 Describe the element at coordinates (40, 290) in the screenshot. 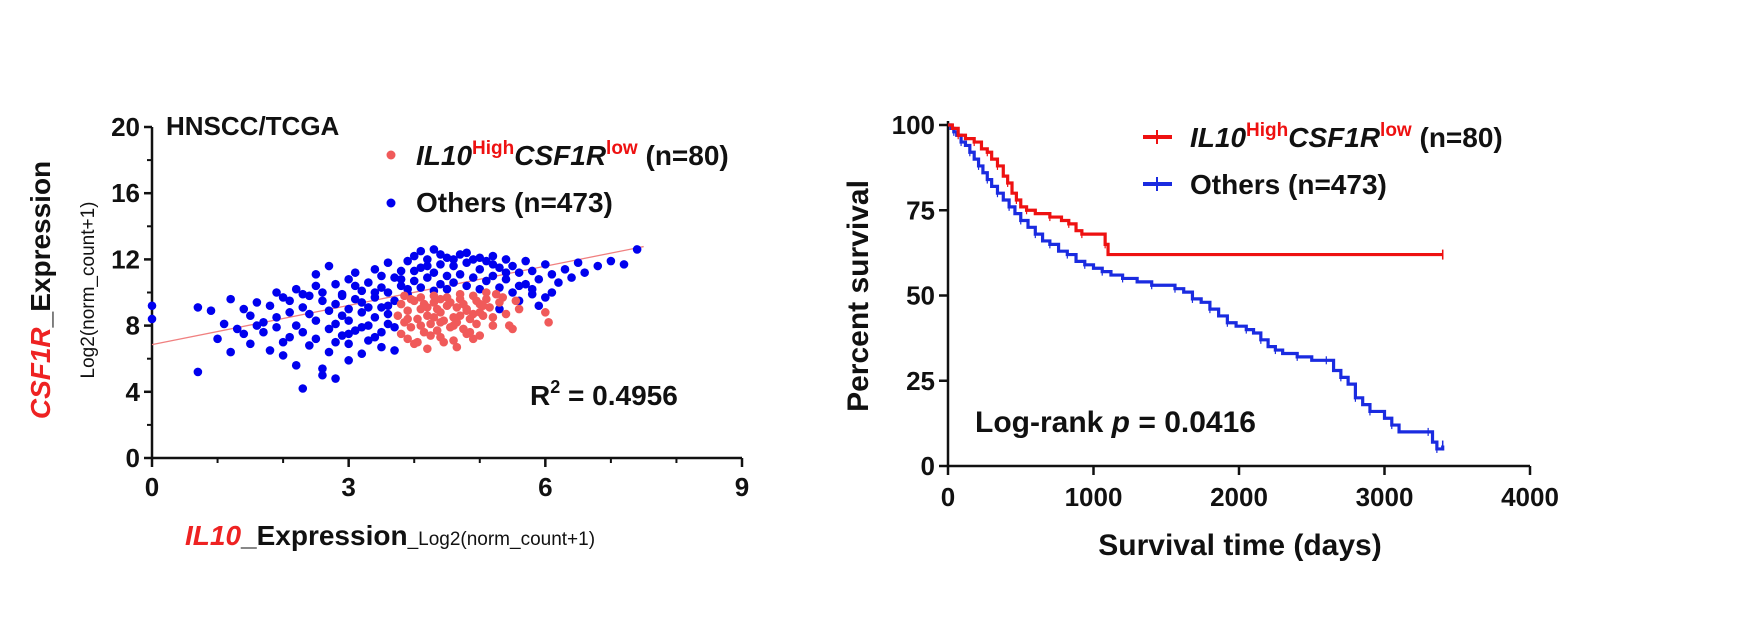

I see `scatter-y-axis-title: CSF1R_Expression` at that location.